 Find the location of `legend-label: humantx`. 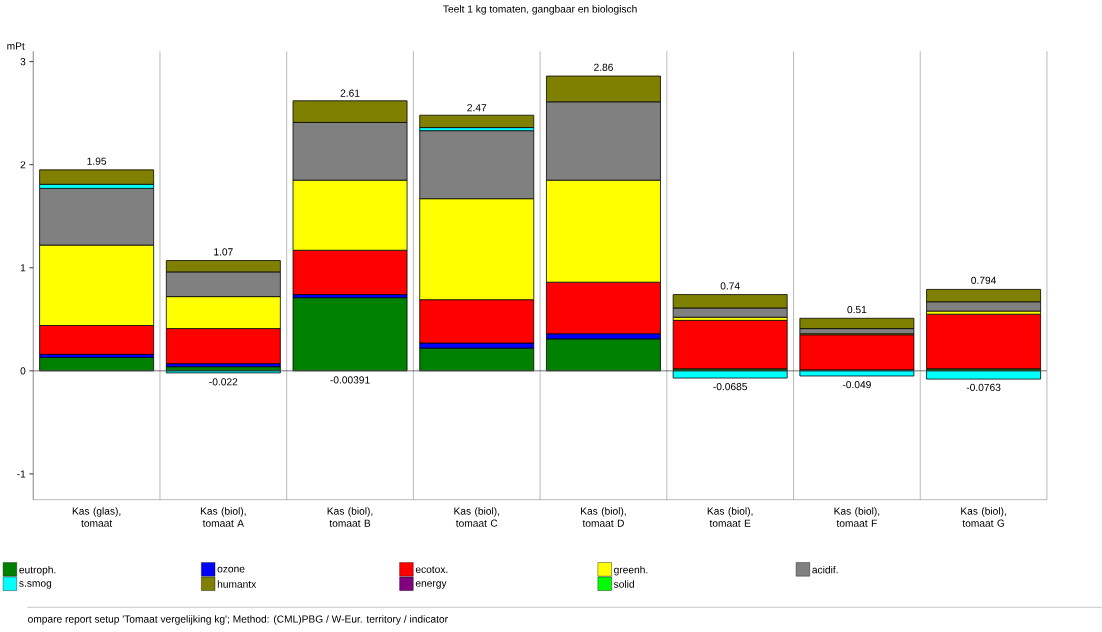

legend-label: humantx is located at coordinates (237, 584).